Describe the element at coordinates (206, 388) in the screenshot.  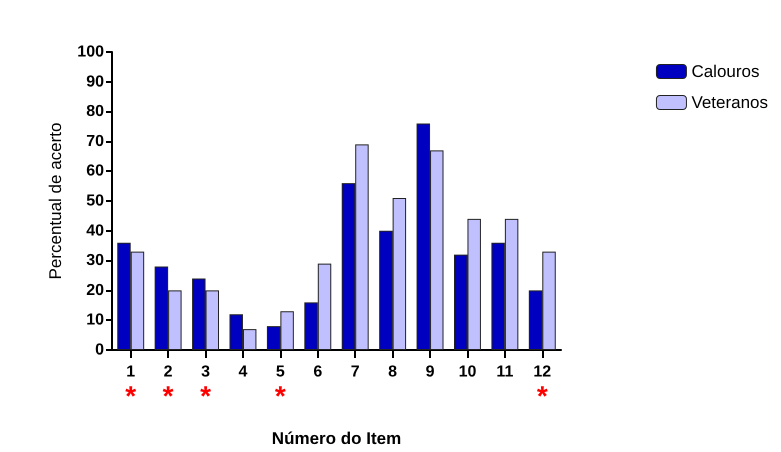
I see `x-tick-label: 3 *` at that location.